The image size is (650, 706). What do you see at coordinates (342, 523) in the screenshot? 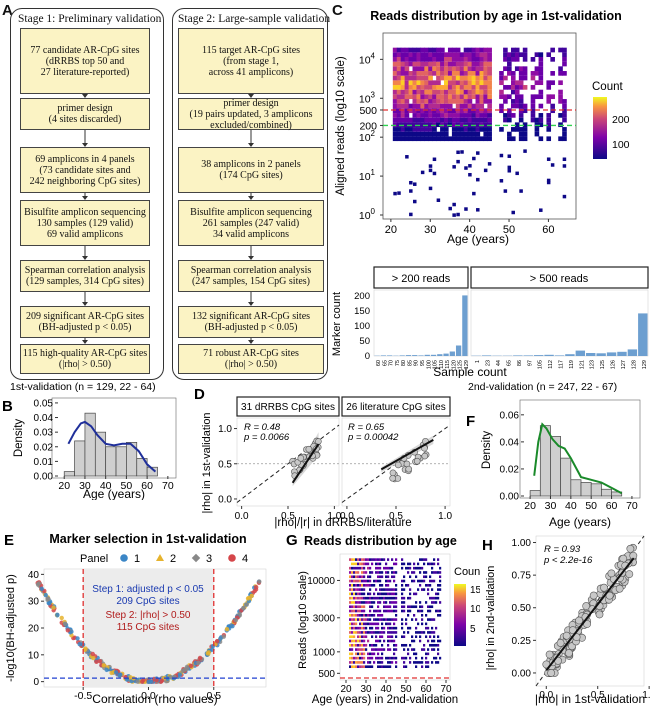
I see `panel-d-xlabel: |rho|/|r| in dRRBS/literature` at bounding box center [342, 523].